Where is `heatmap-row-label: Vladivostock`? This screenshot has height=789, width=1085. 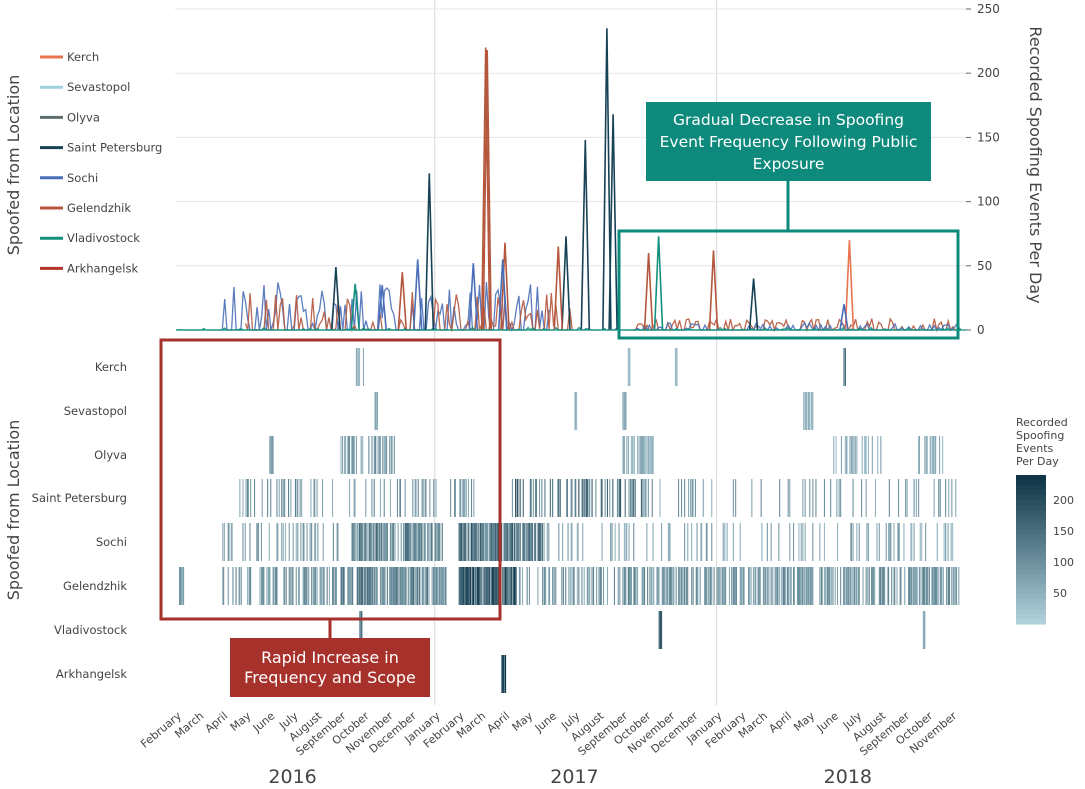 heatmap-row-label: Vladivostock is located at coordinates (90, 630).